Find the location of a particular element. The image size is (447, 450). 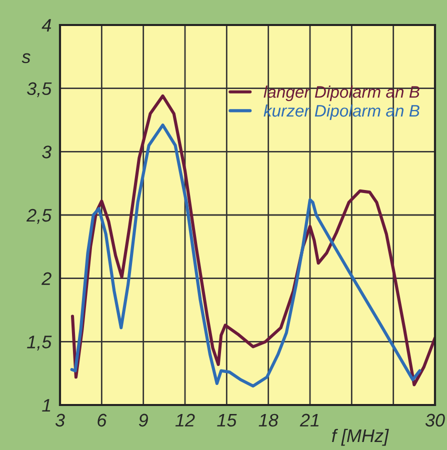

x-axis-title: f [MHz] is located at coordinates (360, 437).